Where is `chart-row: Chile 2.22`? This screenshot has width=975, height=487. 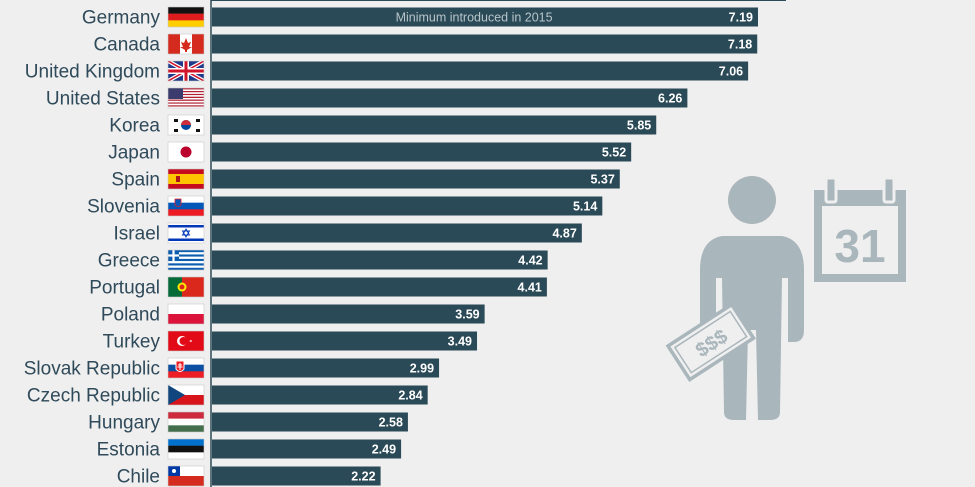
chart-row: Chile 2.22 is located at coordinates (249, 476).